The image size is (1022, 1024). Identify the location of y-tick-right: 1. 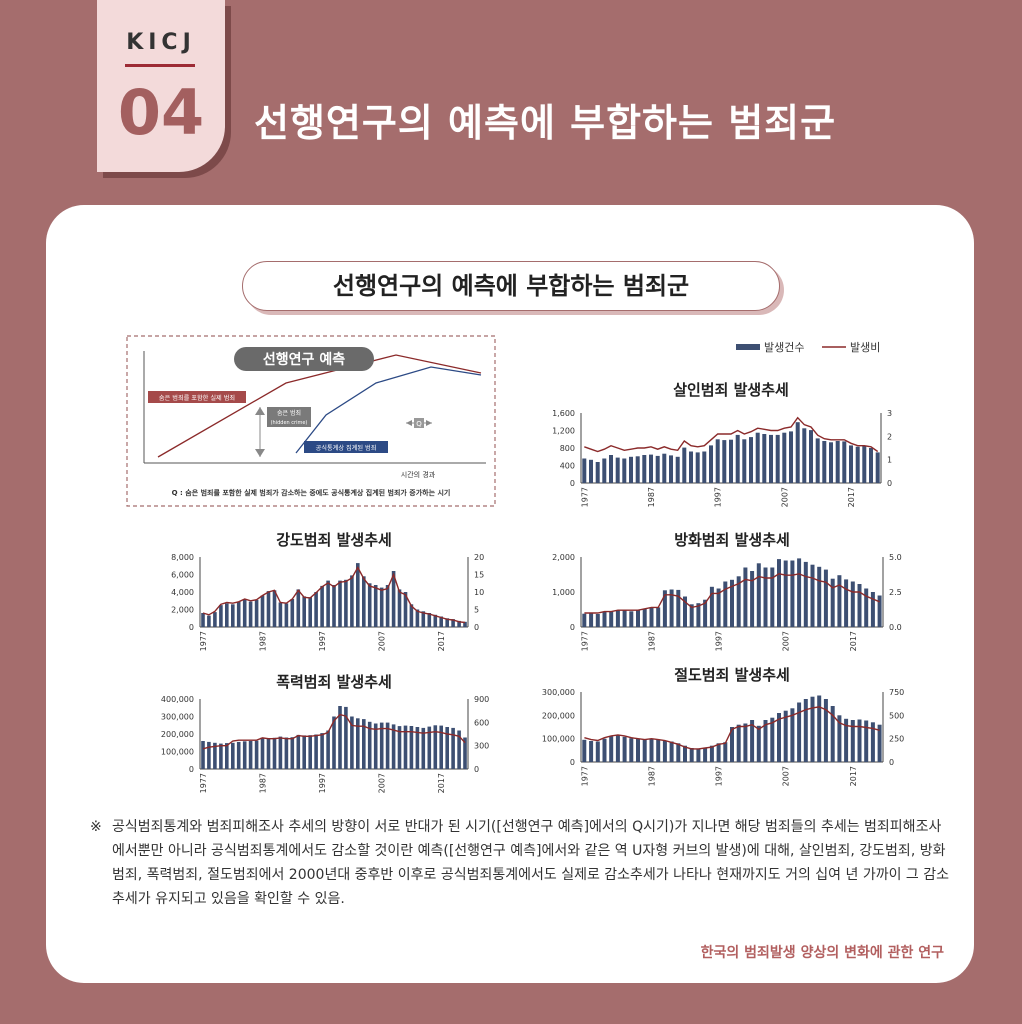
(889, 460).